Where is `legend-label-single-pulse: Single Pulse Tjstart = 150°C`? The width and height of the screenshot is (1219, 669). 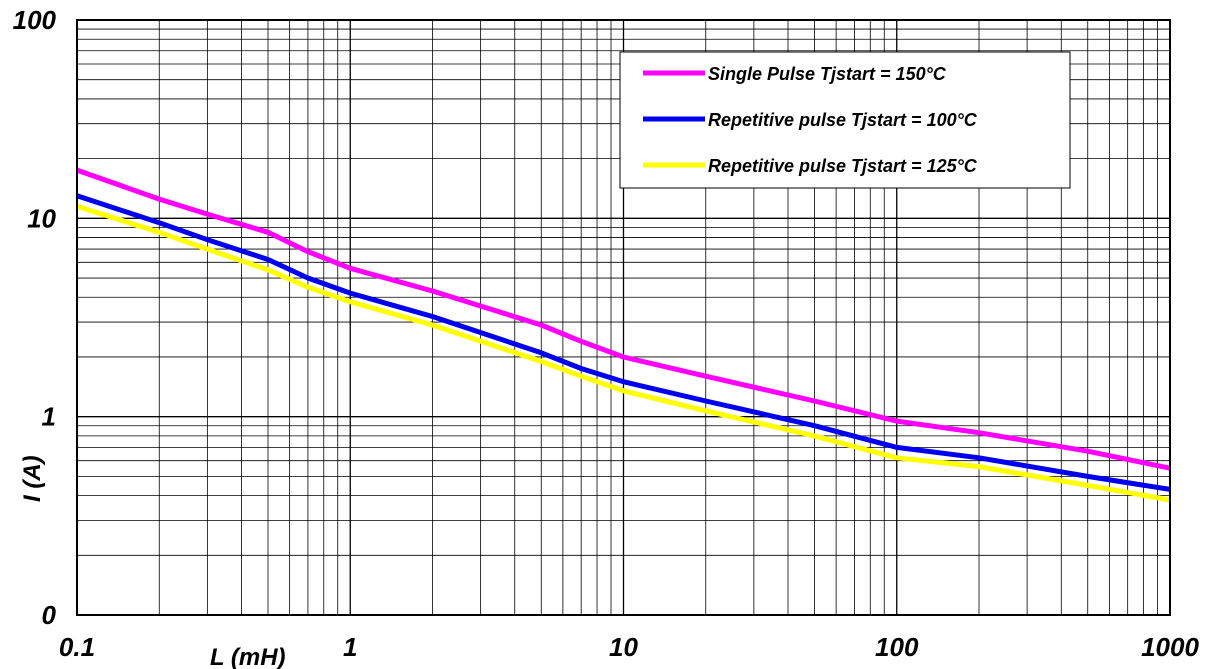 legend-label-single-pulse: Single Pulse Tjstart = 150°C is located at coordinates (827, 74).